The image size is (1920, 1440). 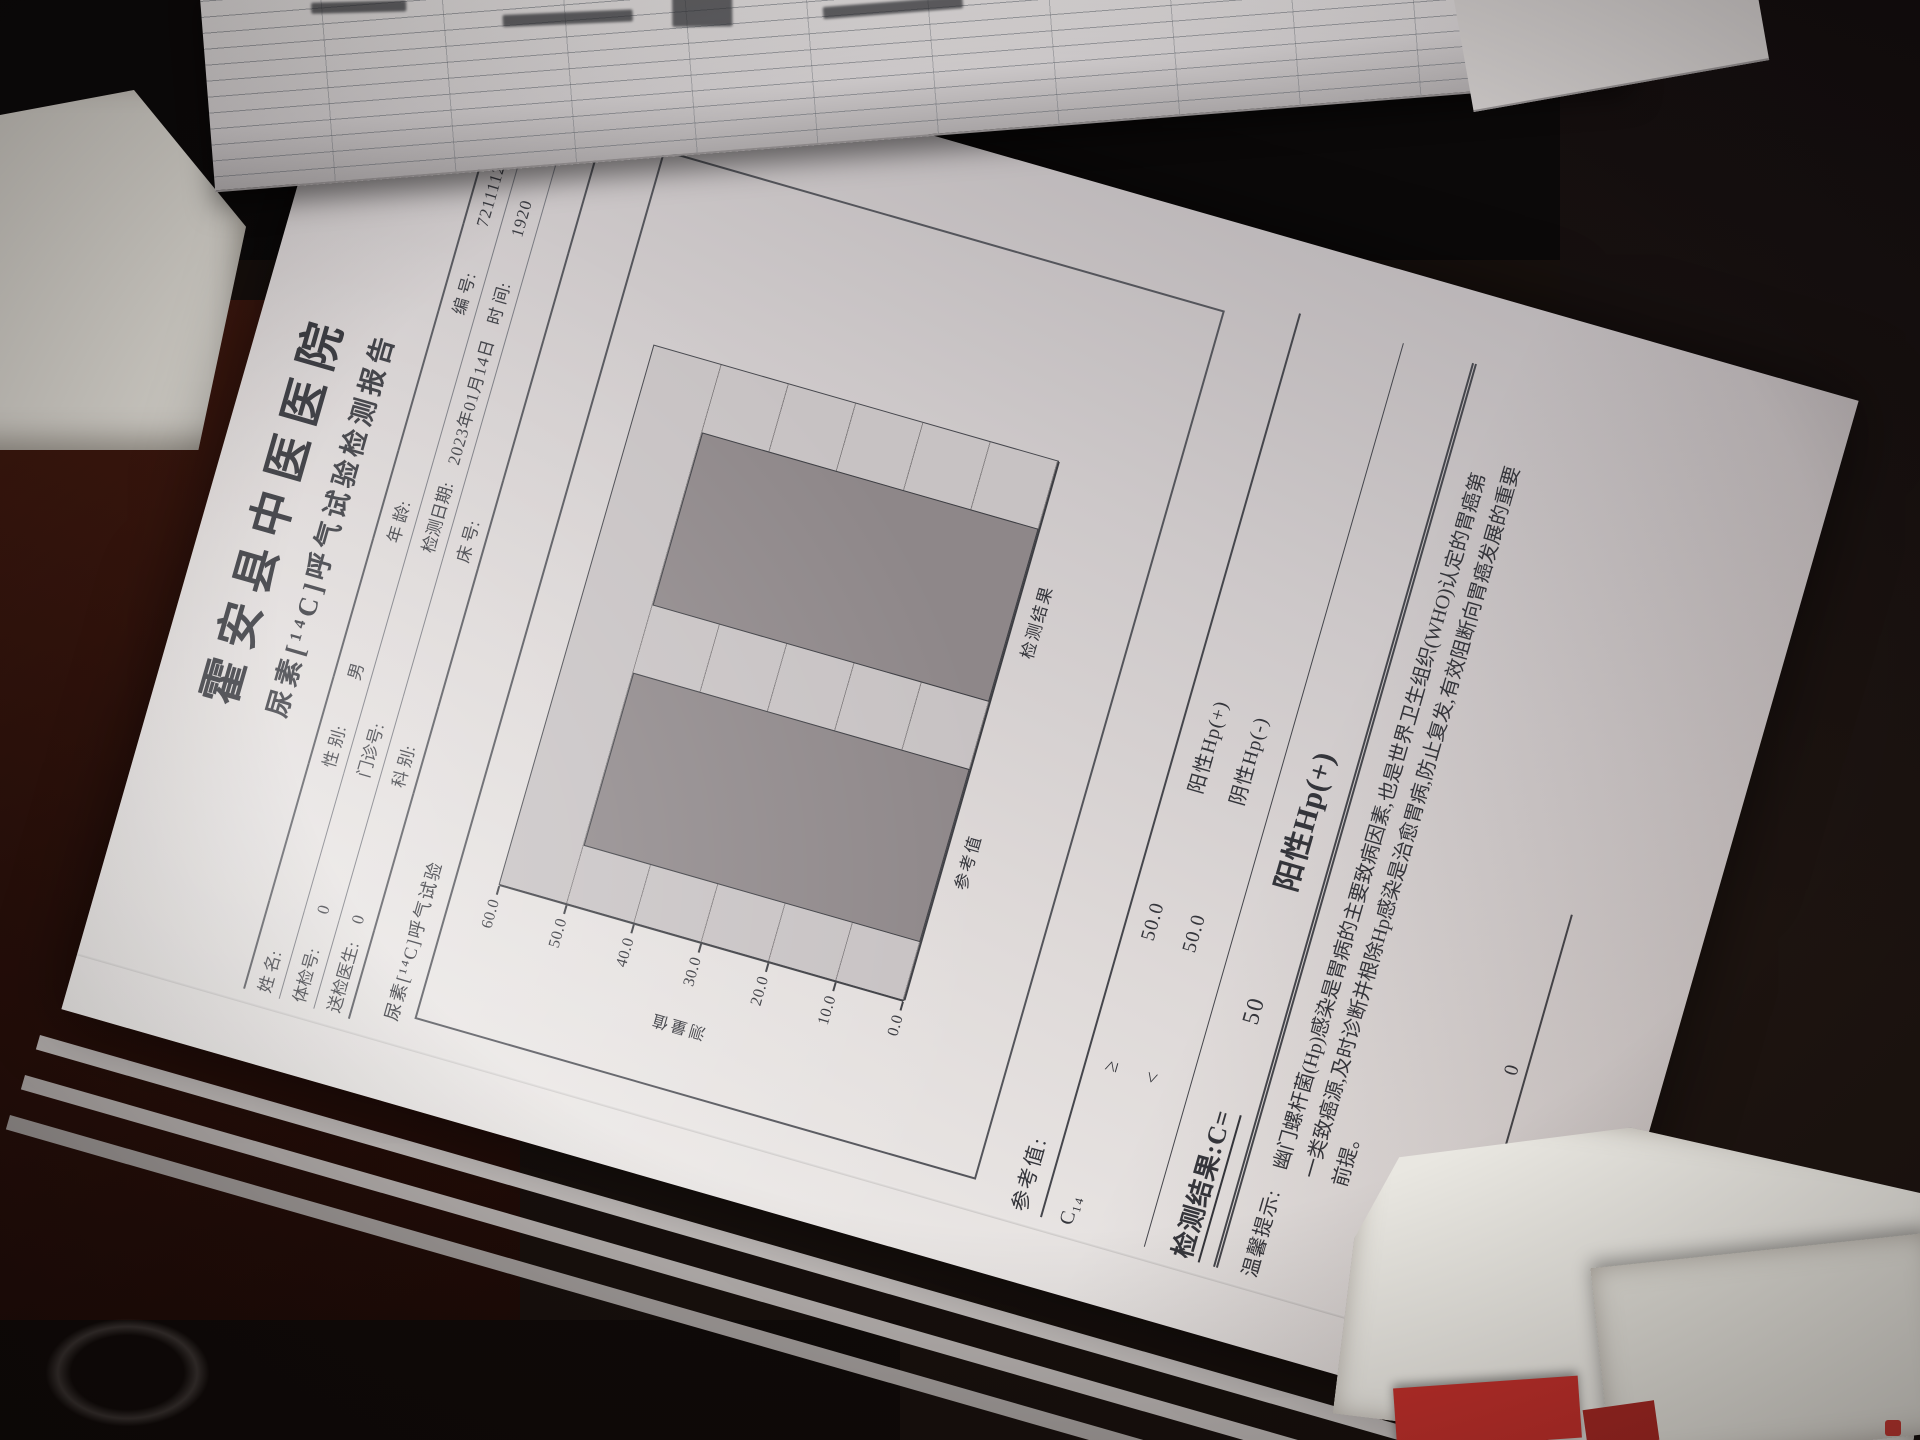 I want to click on reference-cell: C₁₄, so click(x=1070, y=1210).